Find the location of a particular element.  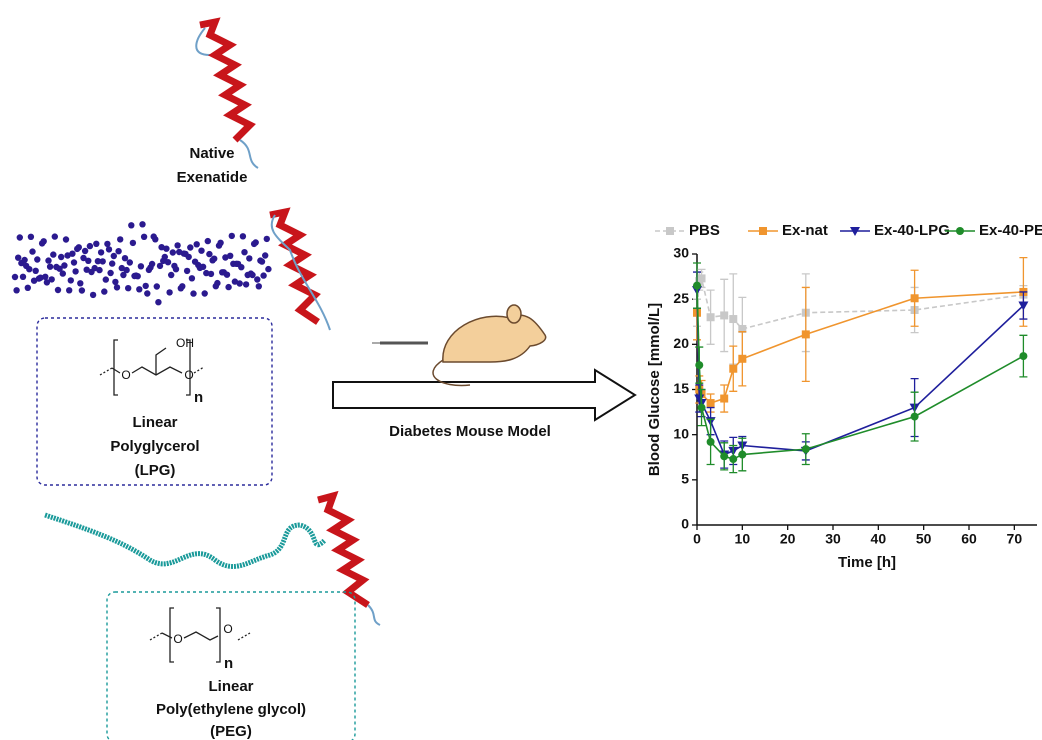

peg-box is located at coordinates (231, 665).